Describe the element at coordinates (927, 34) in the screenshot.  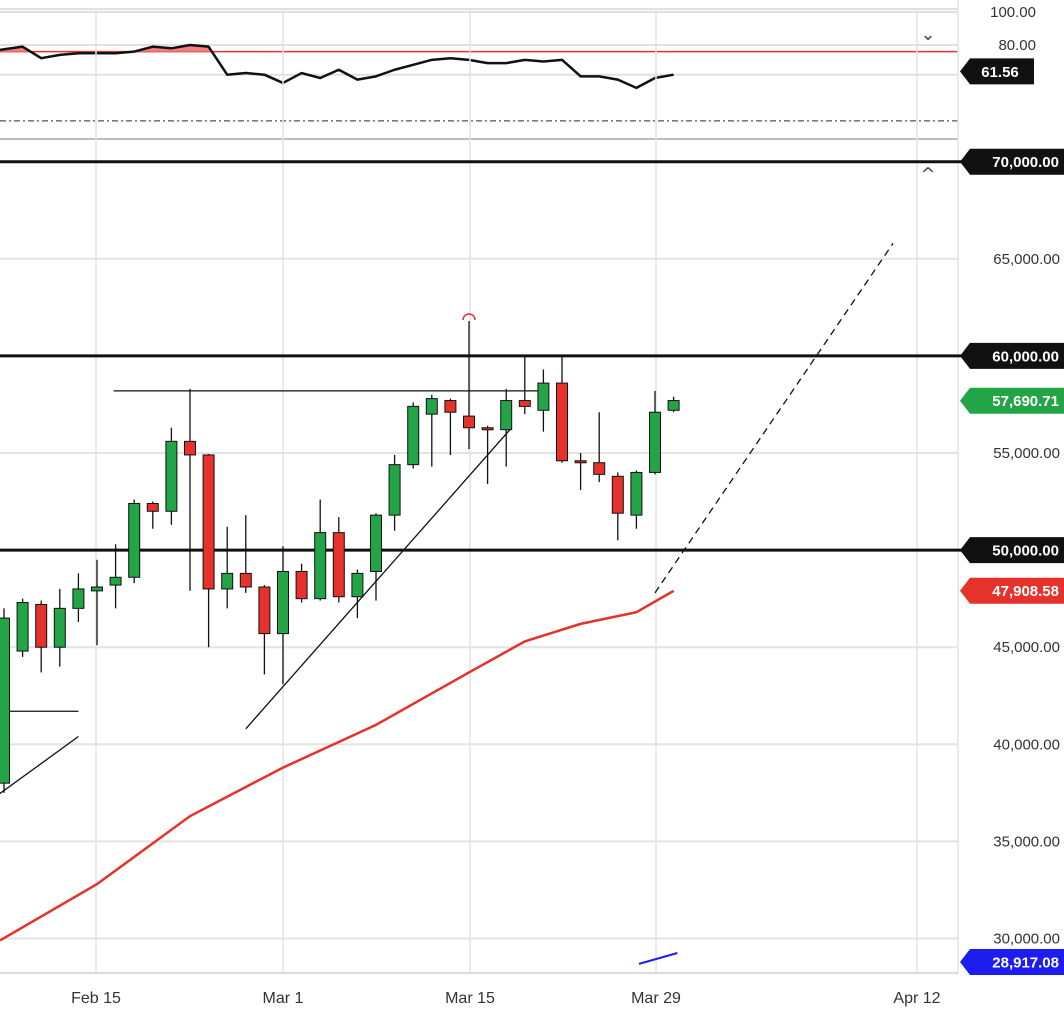
I see `collapse-chevron-icon: ⌄` at that location.